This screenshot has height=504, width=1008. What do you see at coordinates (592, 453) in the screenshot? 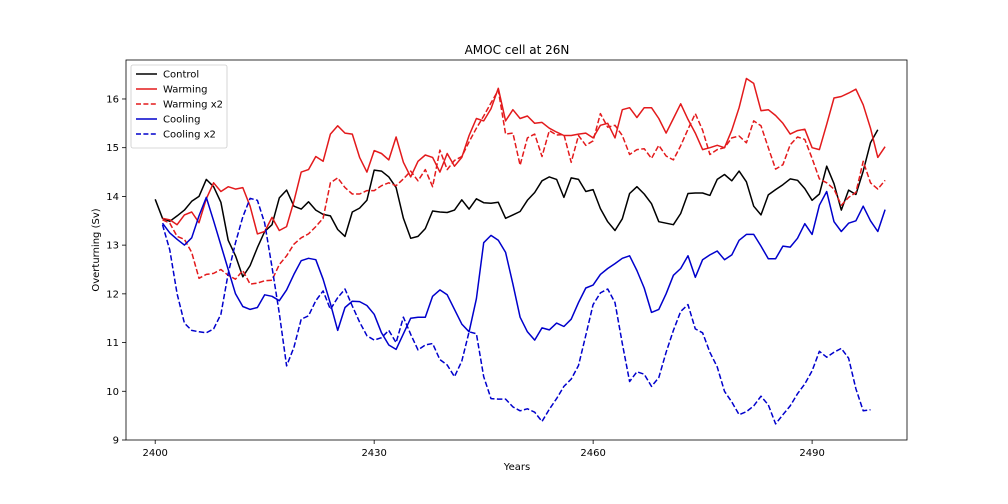
I see `x-tick-label: 2460` at bounding box center [592, 453].